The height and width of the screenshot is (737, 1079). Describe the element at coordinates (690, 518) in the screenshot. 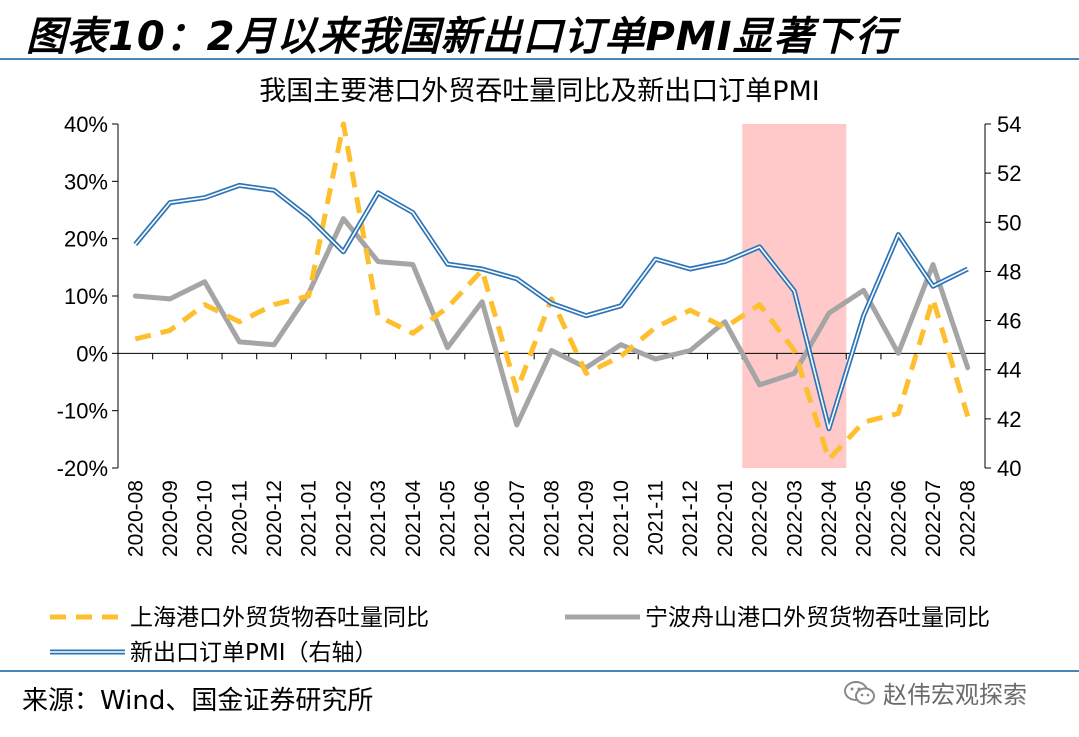

I see `x-tick-label: 2021-12` at that location.